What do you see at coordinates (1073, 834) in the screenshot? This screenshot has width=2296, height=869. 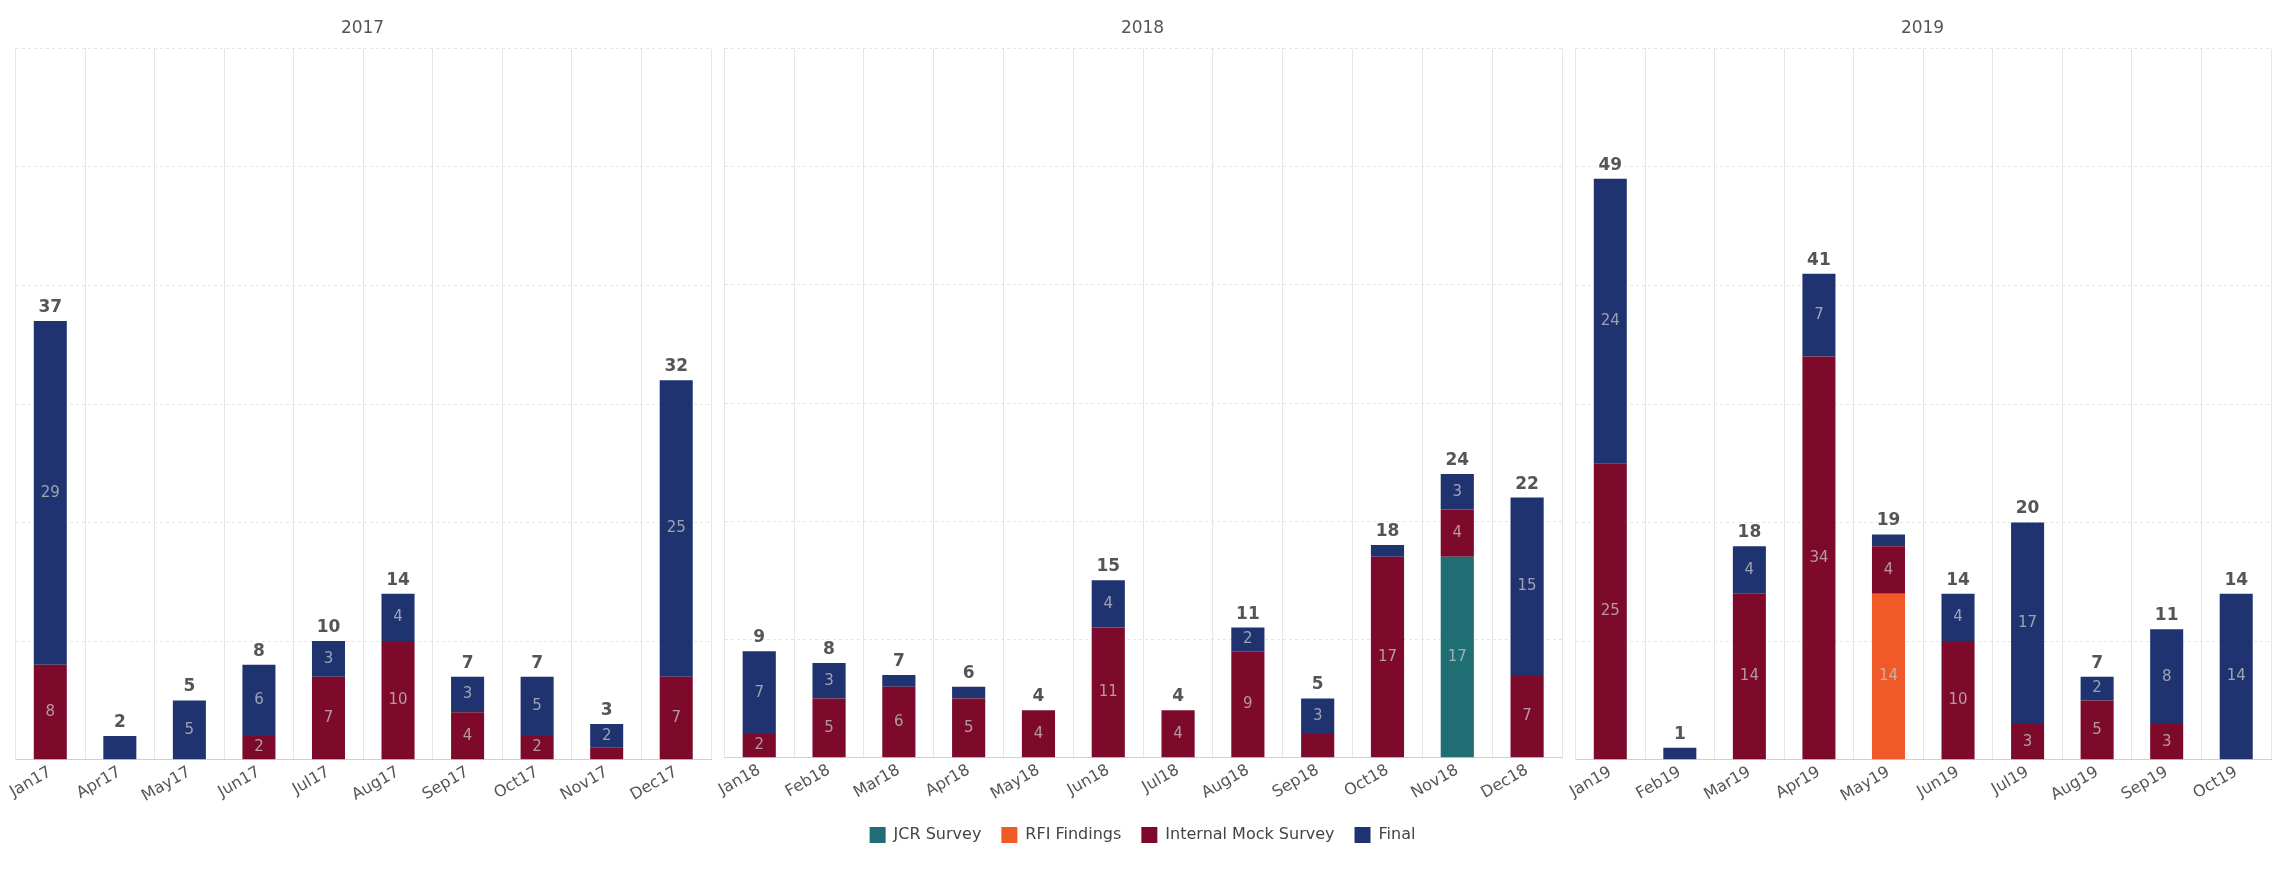 I see `legend-label: RFI Findings` at bounding box center [1073, 834].